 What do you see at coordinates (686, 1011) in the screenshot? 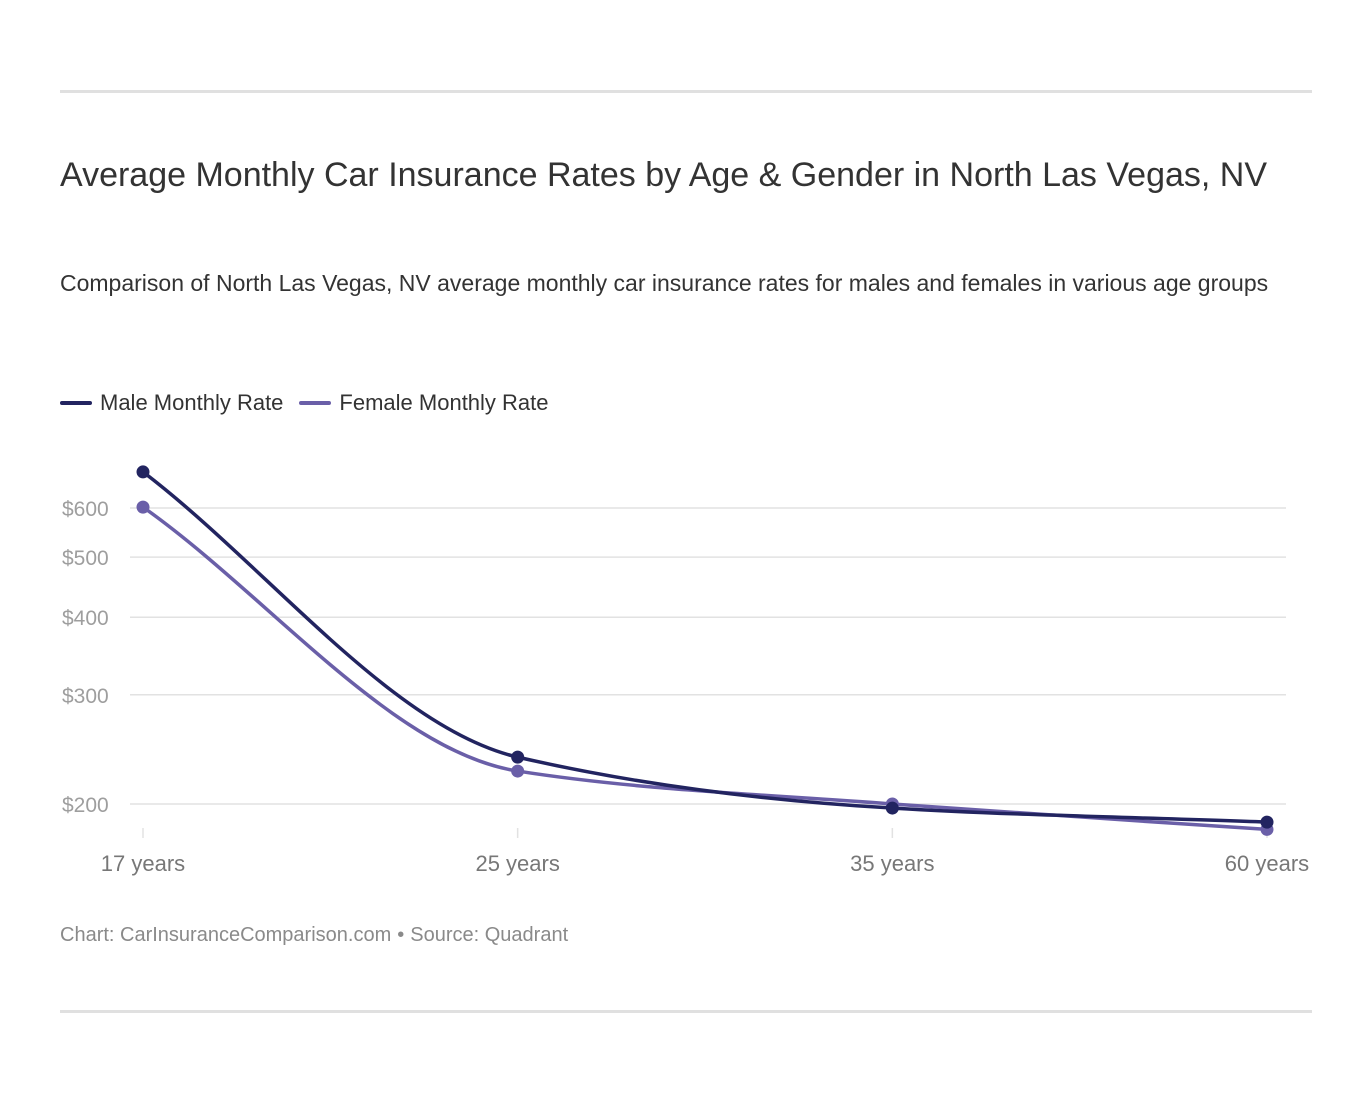
I see `bottom-divider` at bounding box center [686, 1011].